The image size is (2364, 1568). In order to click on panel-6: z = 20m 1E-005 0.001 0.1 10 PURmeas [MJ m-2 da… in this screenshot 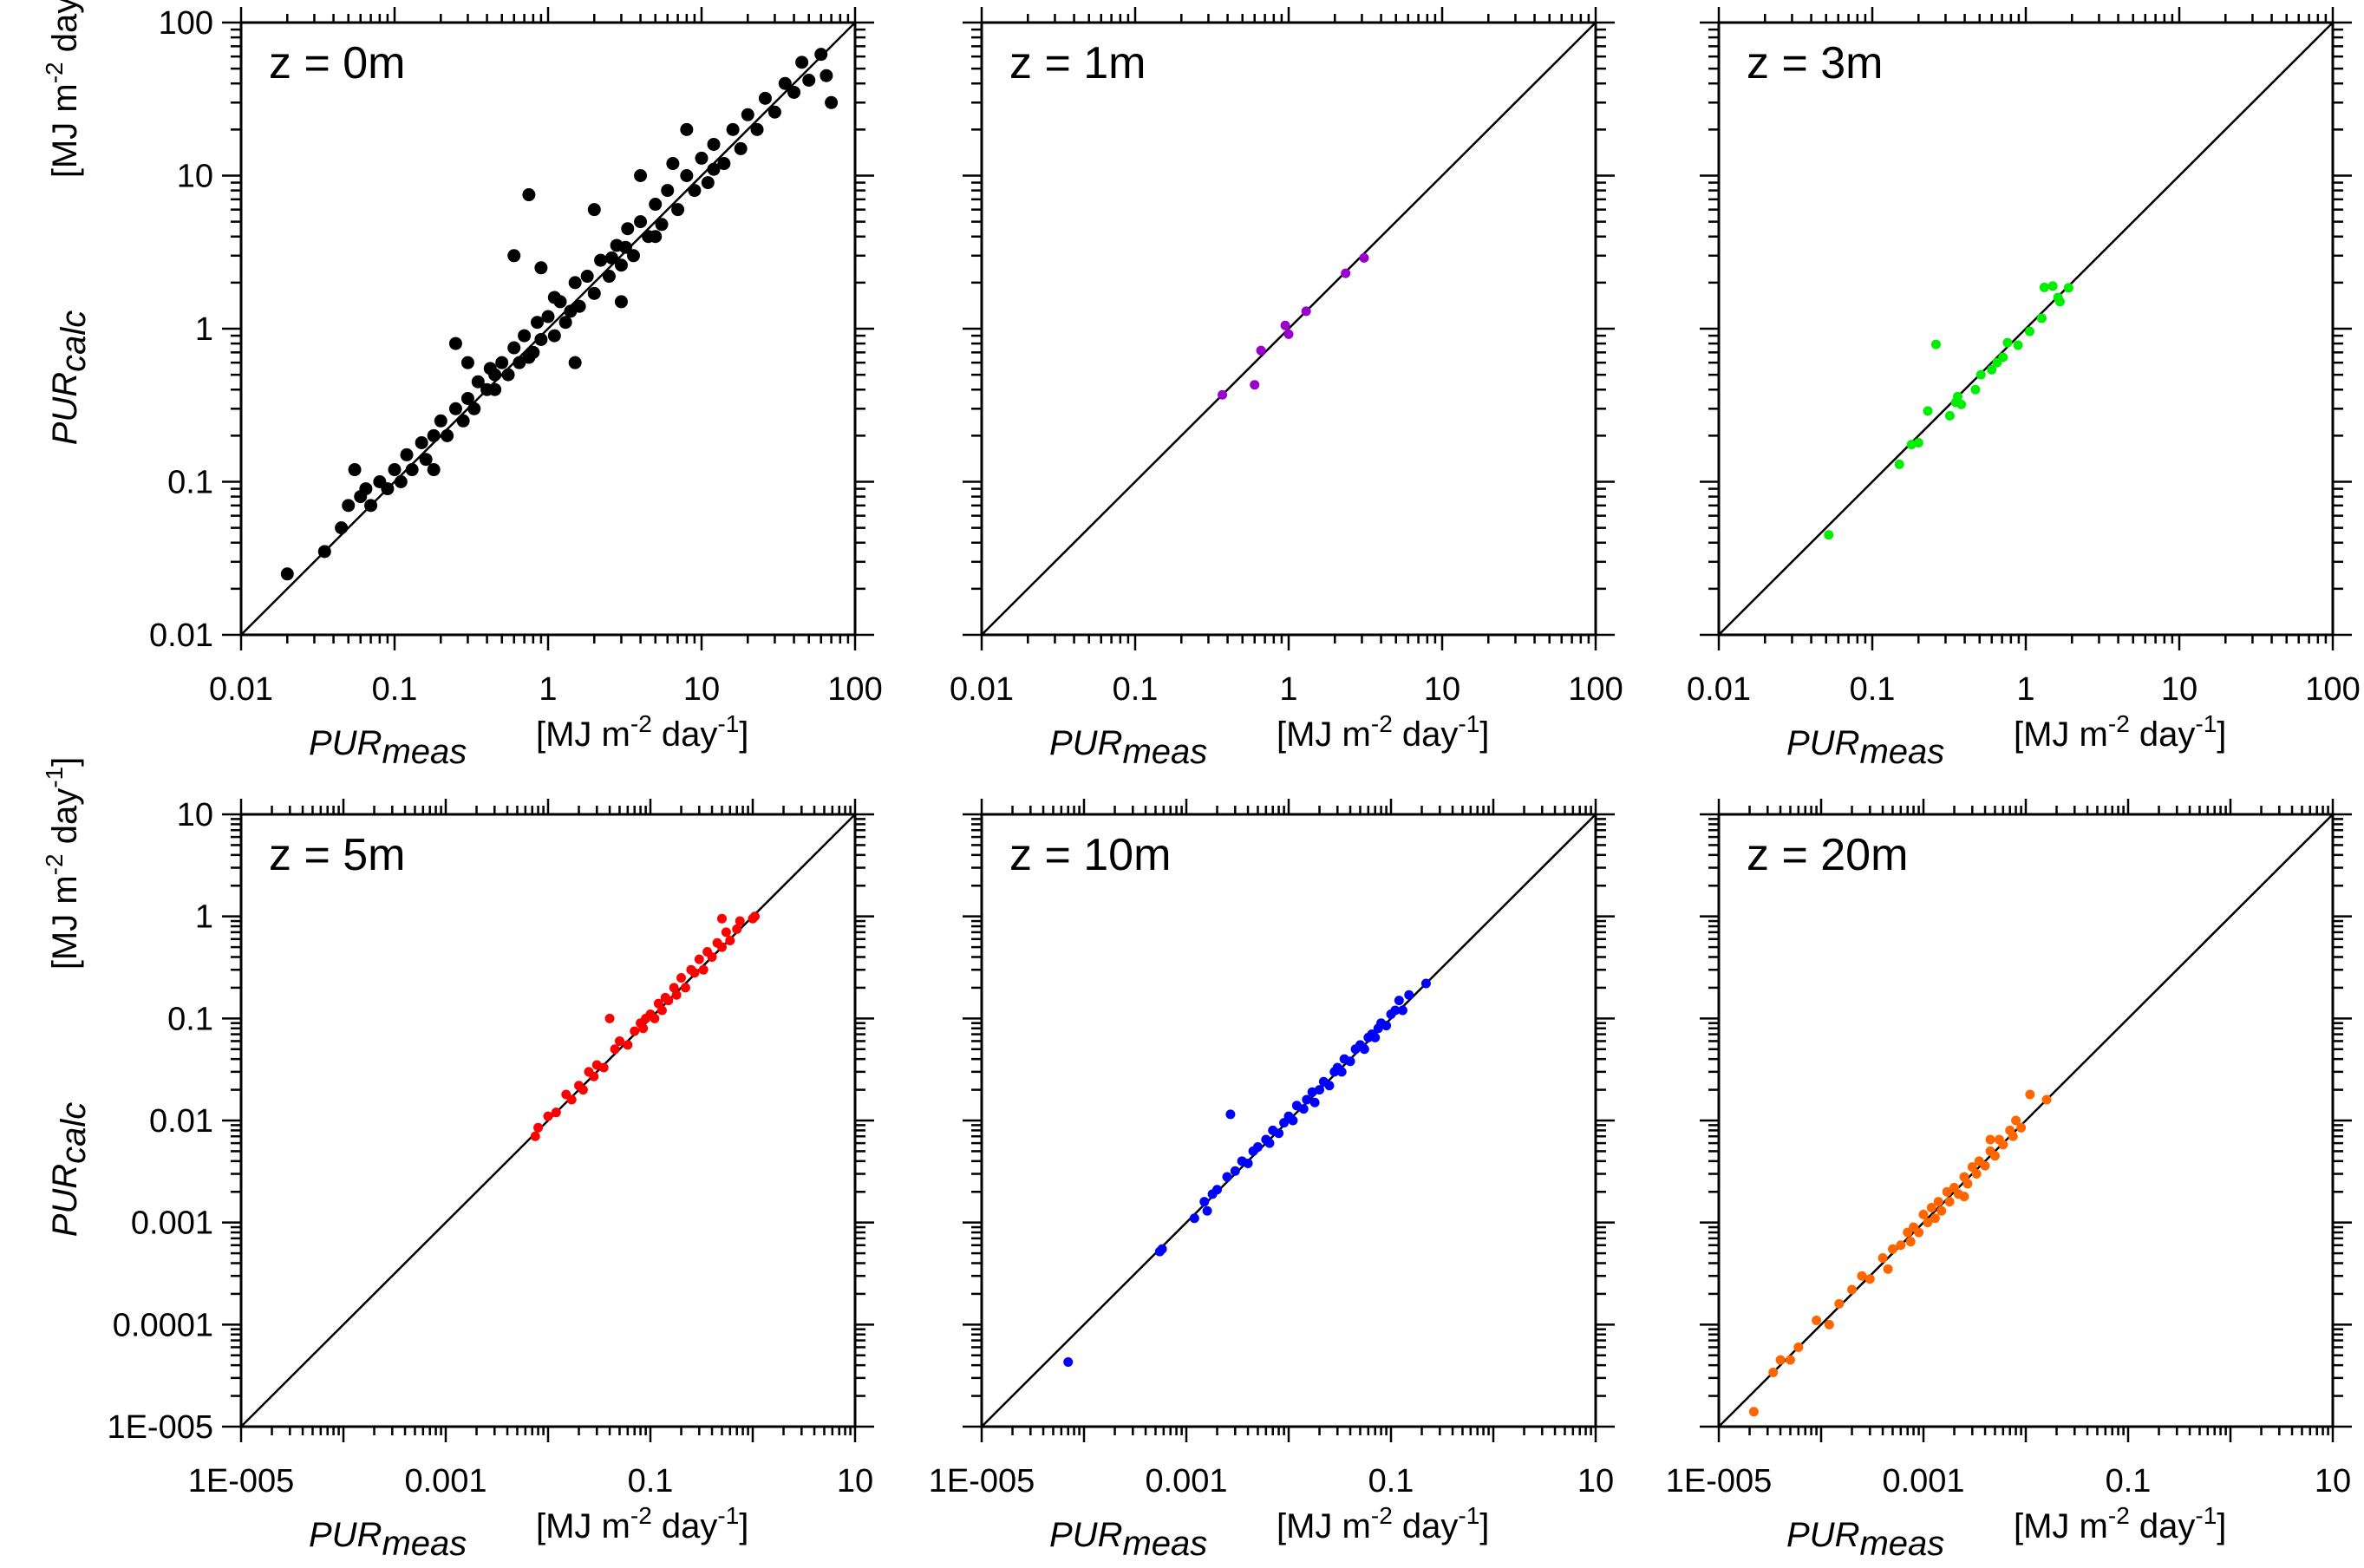, I will do `click(2009, 1181)`.